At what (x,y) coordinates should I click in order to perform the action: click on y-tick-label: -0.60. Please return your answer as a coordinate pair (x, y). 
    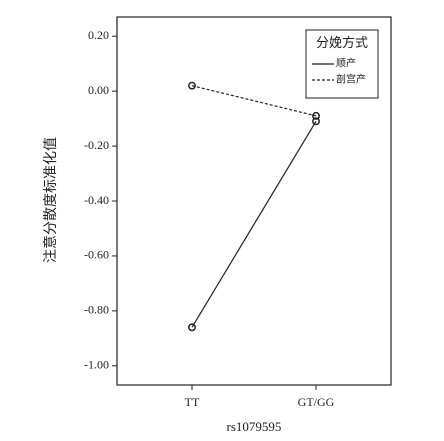
    Looking at the image, I should click on (96, 255).